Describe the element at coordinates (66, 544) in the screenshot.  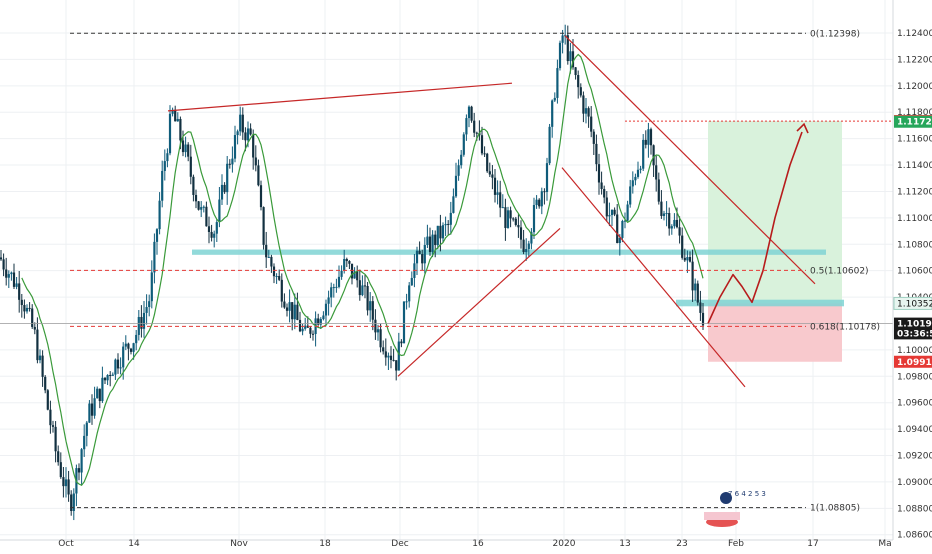
I see `time-tick-label: Oct` at that location.